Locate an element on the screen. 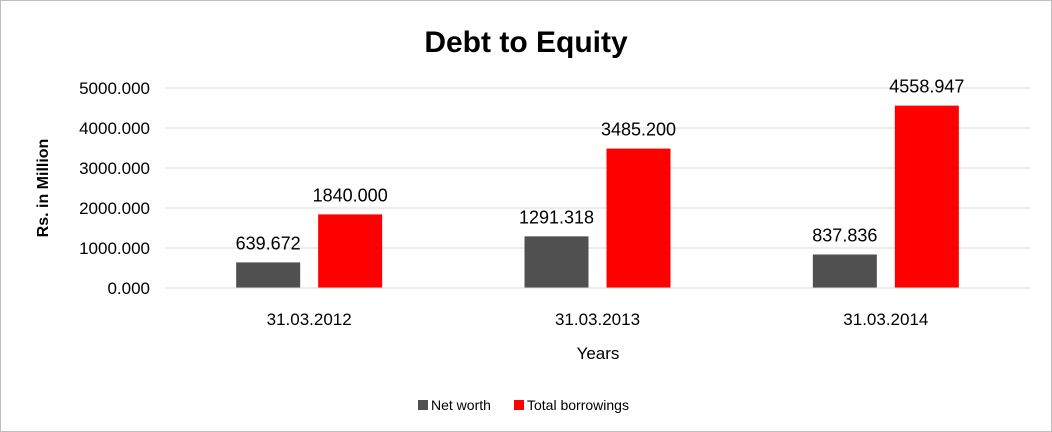 This screenshot has height=432, width=1052. y-tick-label: 1000.000 is located at coordinates (114, 248).